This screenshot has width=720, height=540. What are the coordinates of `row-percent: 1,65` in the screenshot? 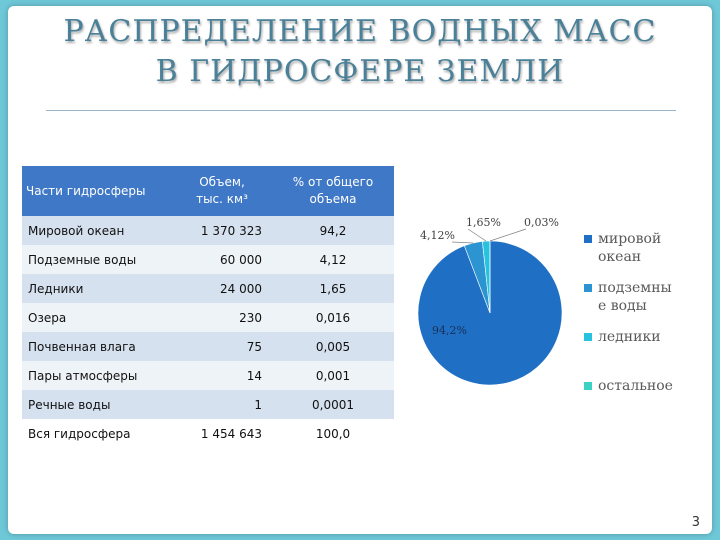 It's located at (333, 288).